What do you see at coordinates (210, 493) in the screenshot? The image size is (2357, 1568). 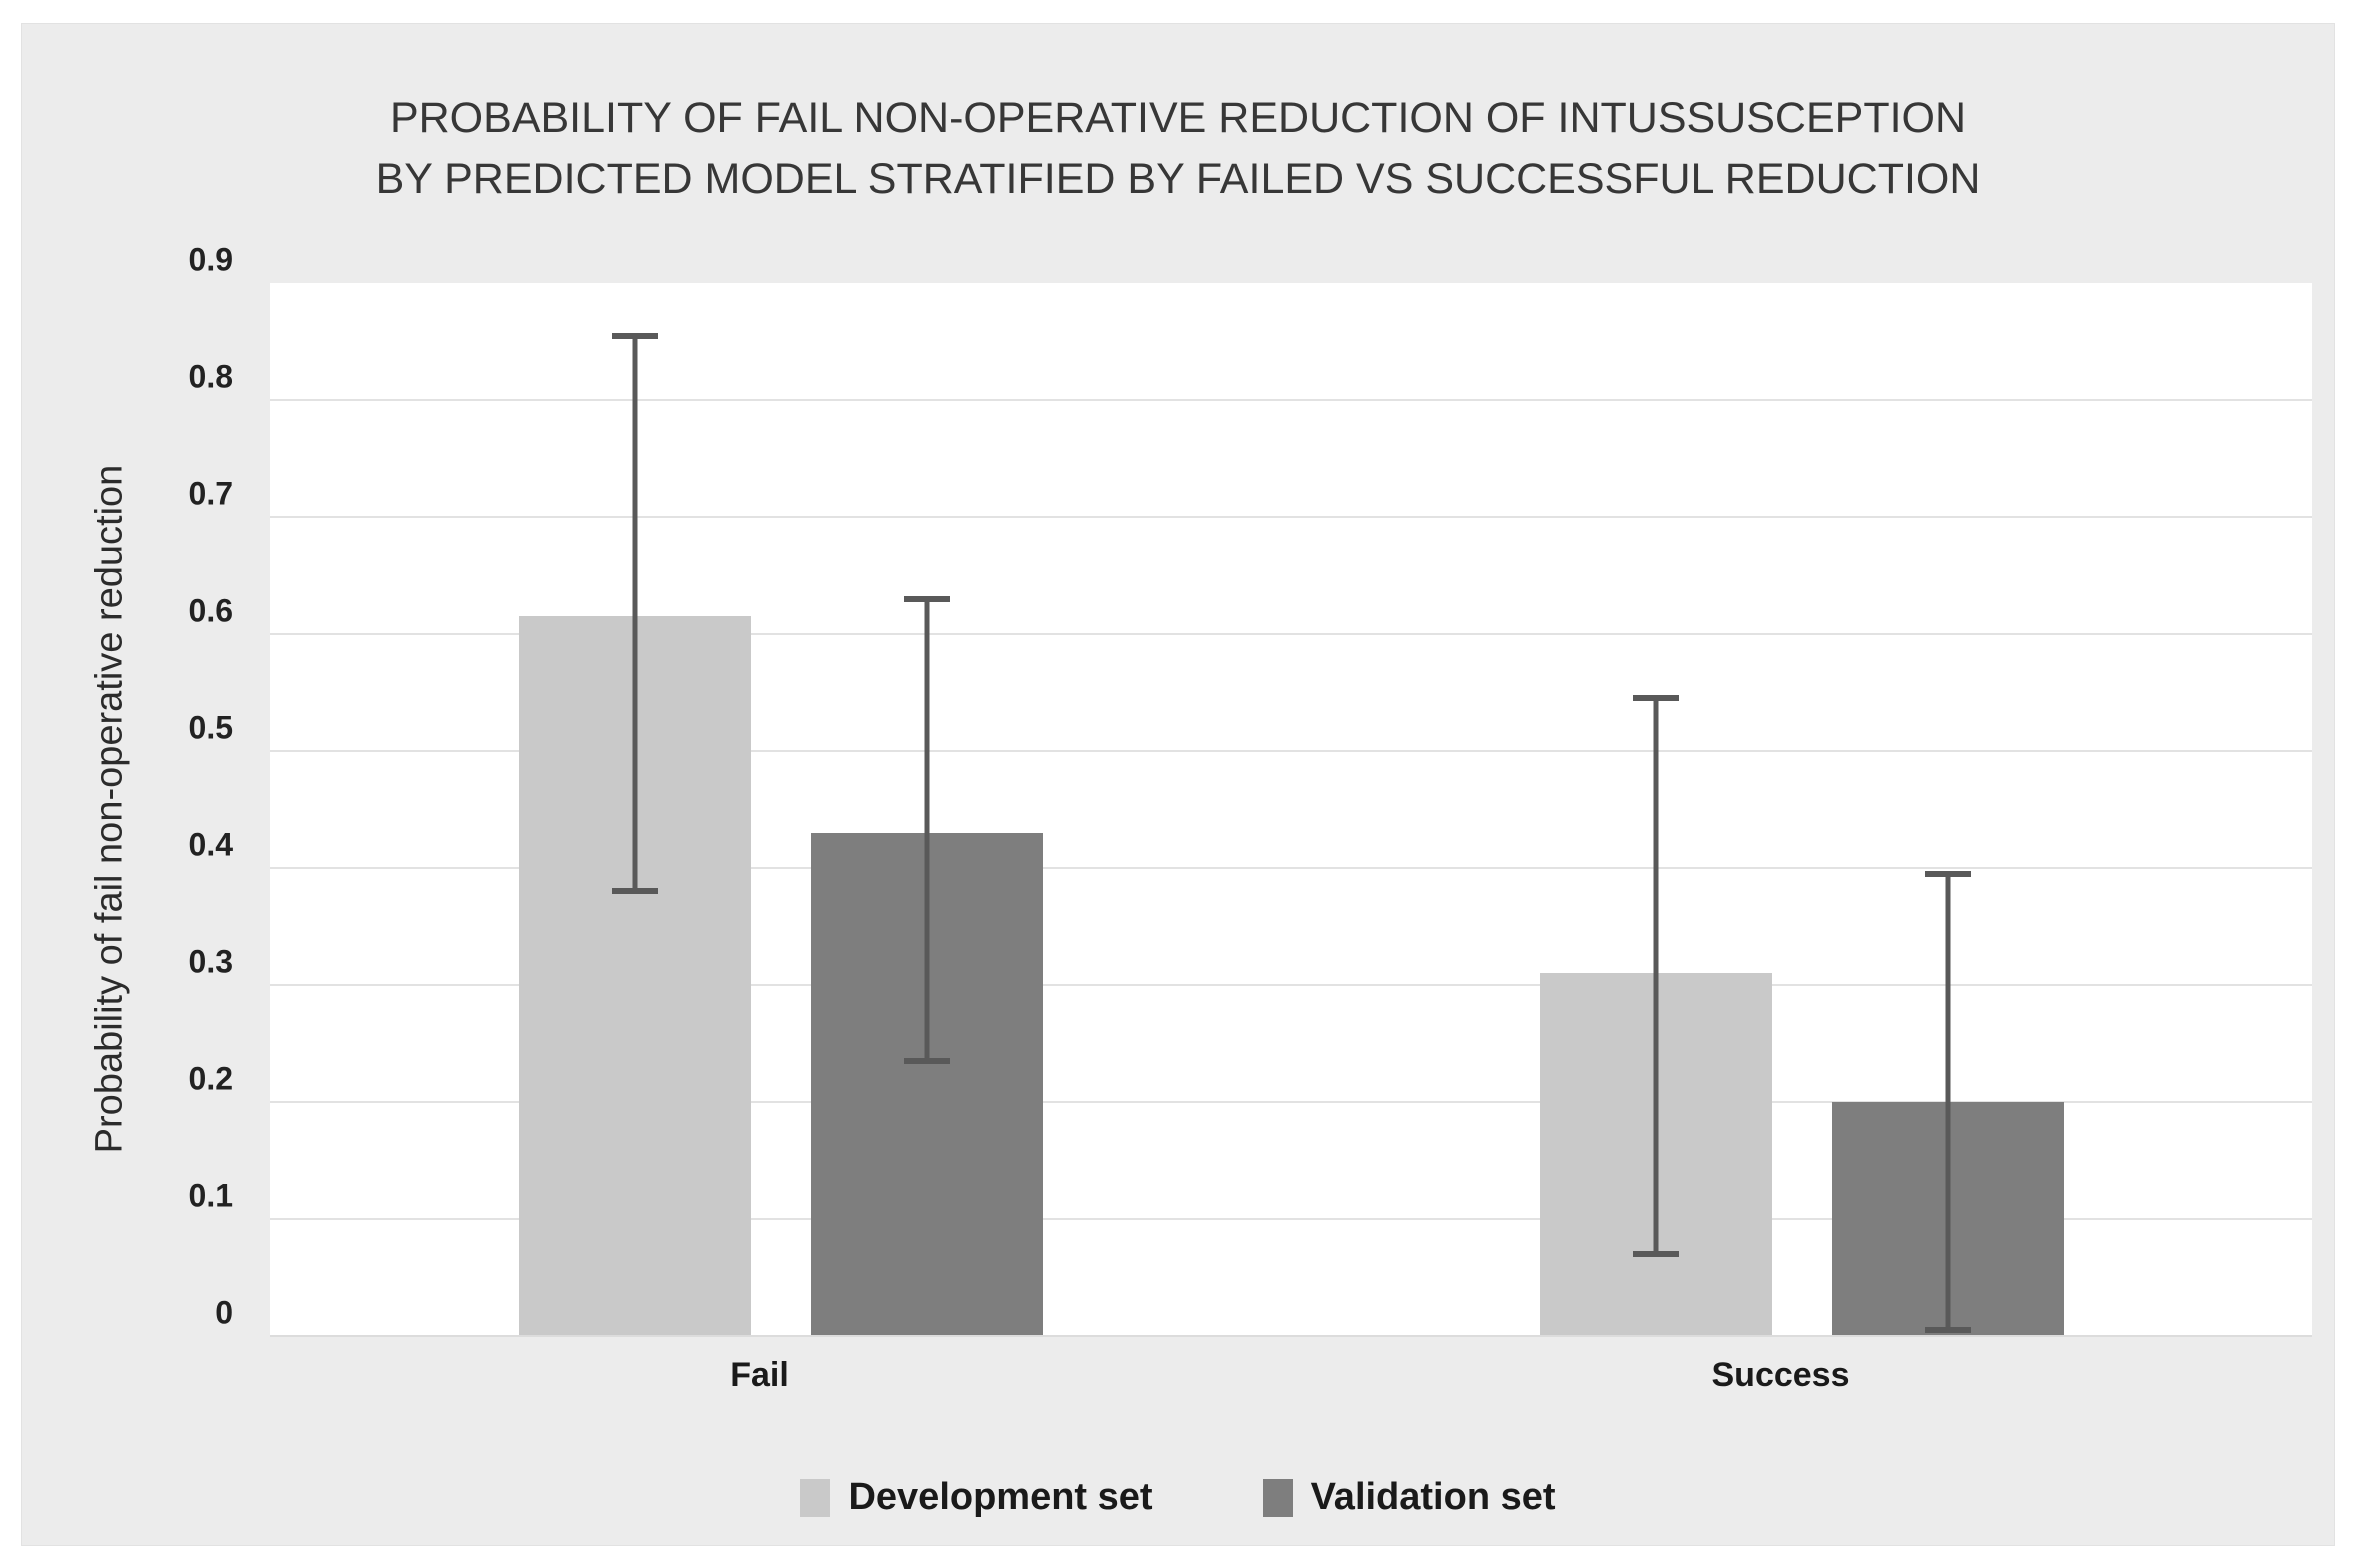 I see `y-tick-label: 0.7` at bounding box center [210, 493].